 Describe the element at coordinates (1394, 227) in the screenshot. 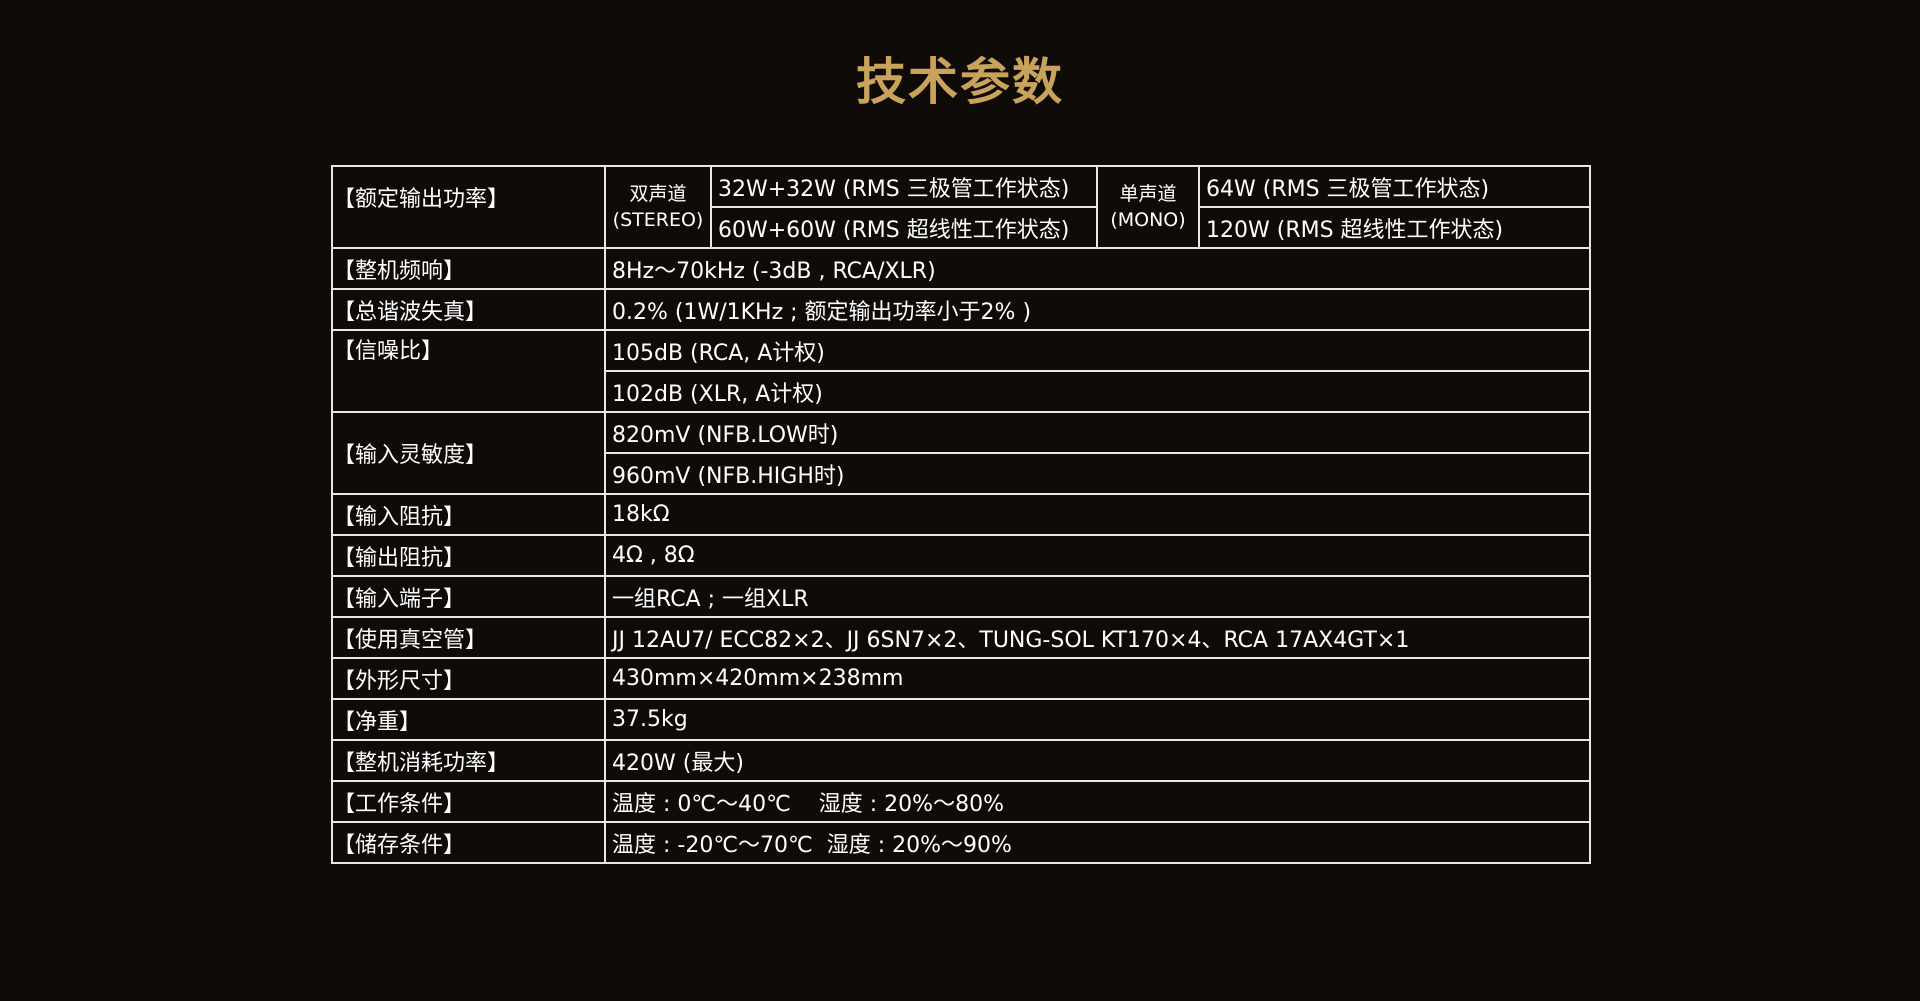

I see `spec-value: 120W (RMS 超线性工作状态)` at that location.